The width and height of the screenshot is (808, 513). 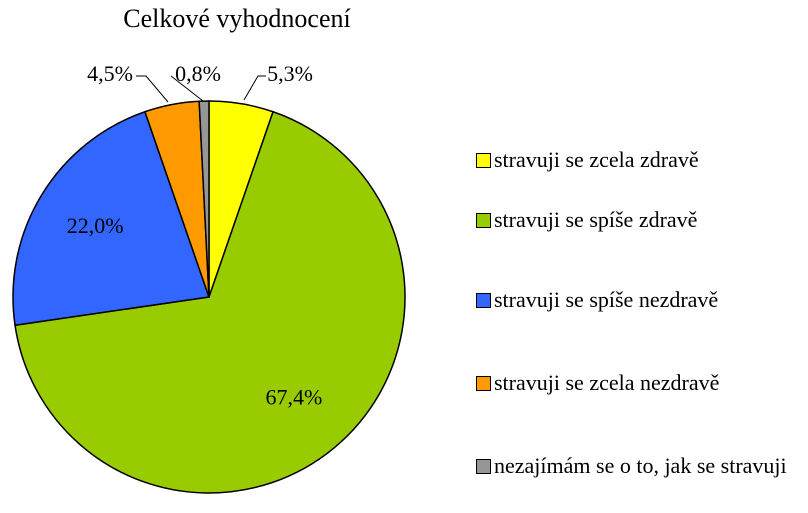 I want to click on legend-item: nezajímám se o to, jak se stravuji, so click(x=636, y=466).